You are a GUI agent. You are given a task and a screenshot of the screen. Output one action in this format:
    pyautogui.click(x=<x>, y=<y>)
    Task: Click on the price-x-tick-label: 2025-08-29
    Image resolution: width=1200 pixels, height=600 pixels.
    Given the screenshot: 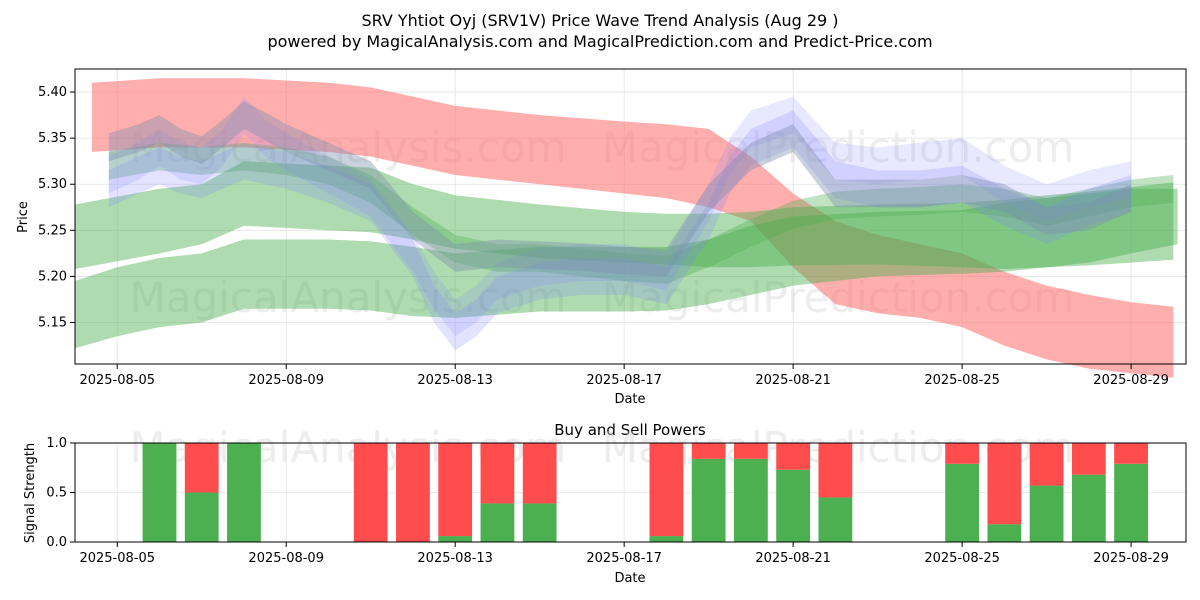 What is the action you would take?
    pyautogui.click(x=1131, y=380)
    